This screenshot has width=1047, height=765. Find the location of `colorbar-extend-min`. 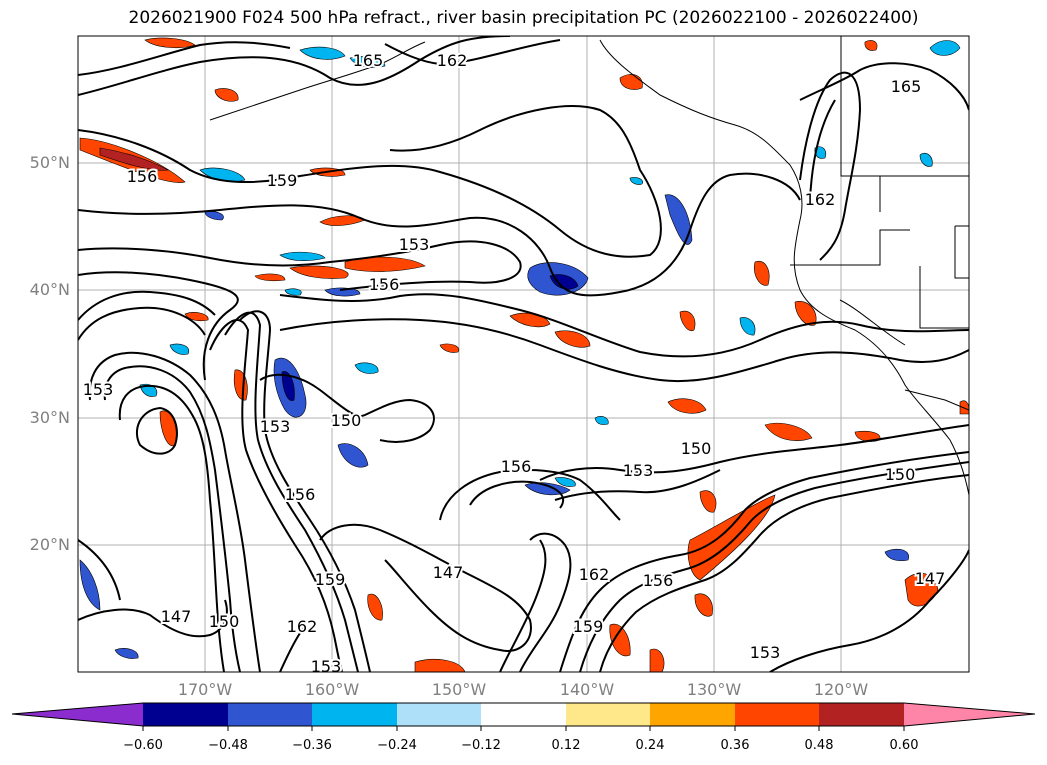

colorbar-extend-min is located at coordinates (77, 714).